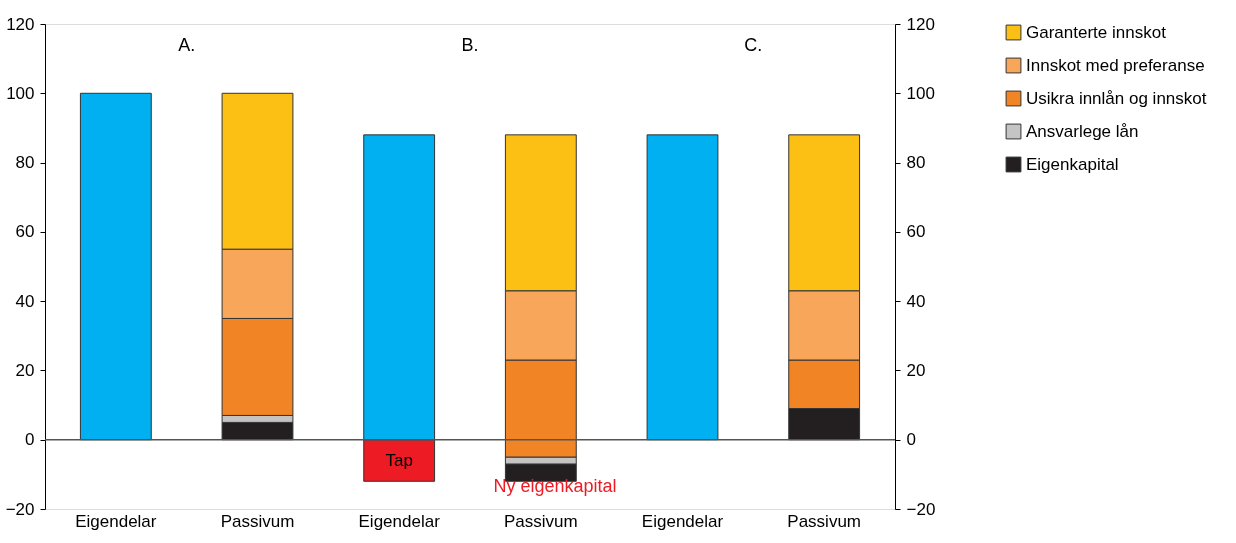 The image size is (1236, 543). I want to click on y-tick-label: 120, so click(20, 24).